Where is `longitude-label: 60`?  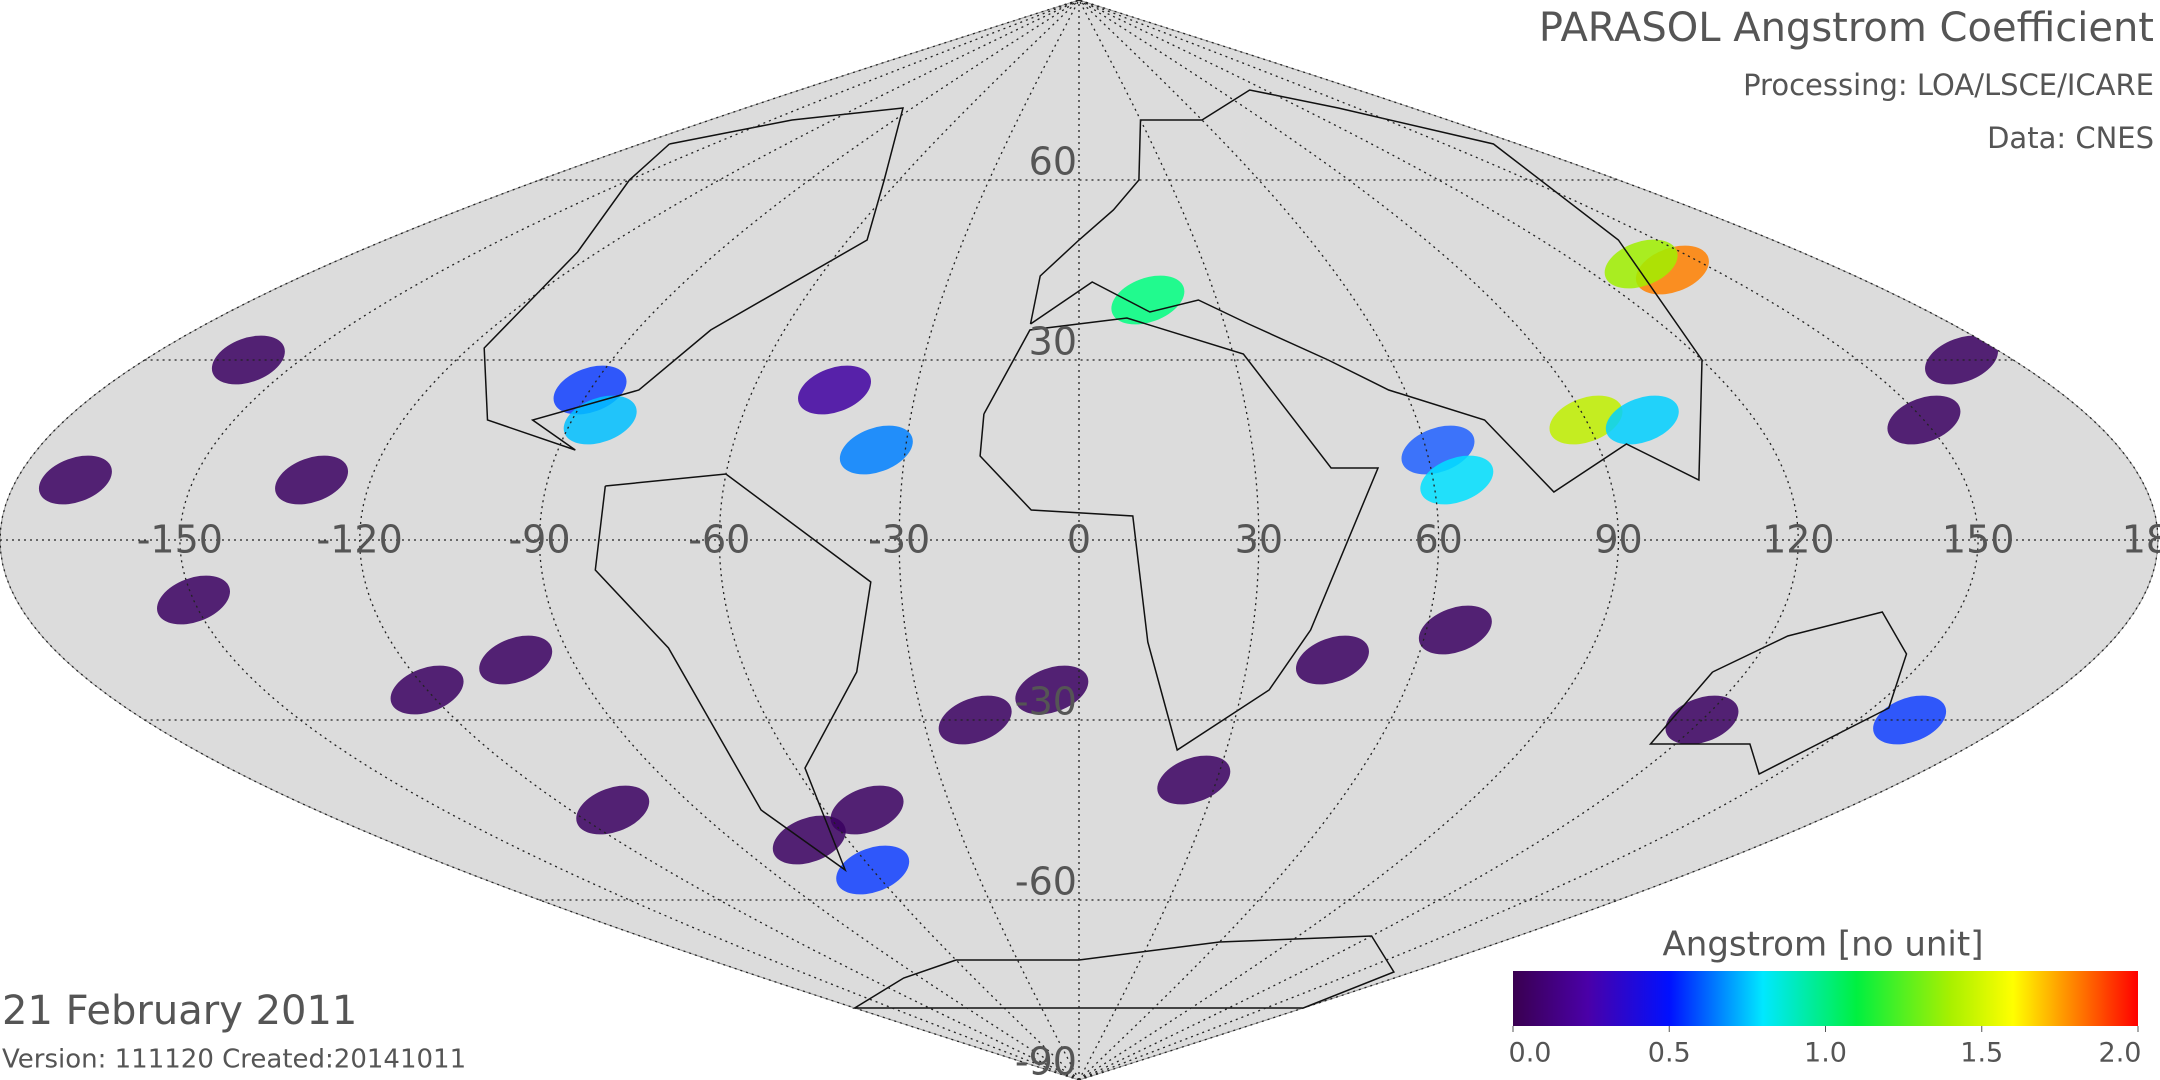
longitude-label: 60 is located at coordinates (1438, 540).